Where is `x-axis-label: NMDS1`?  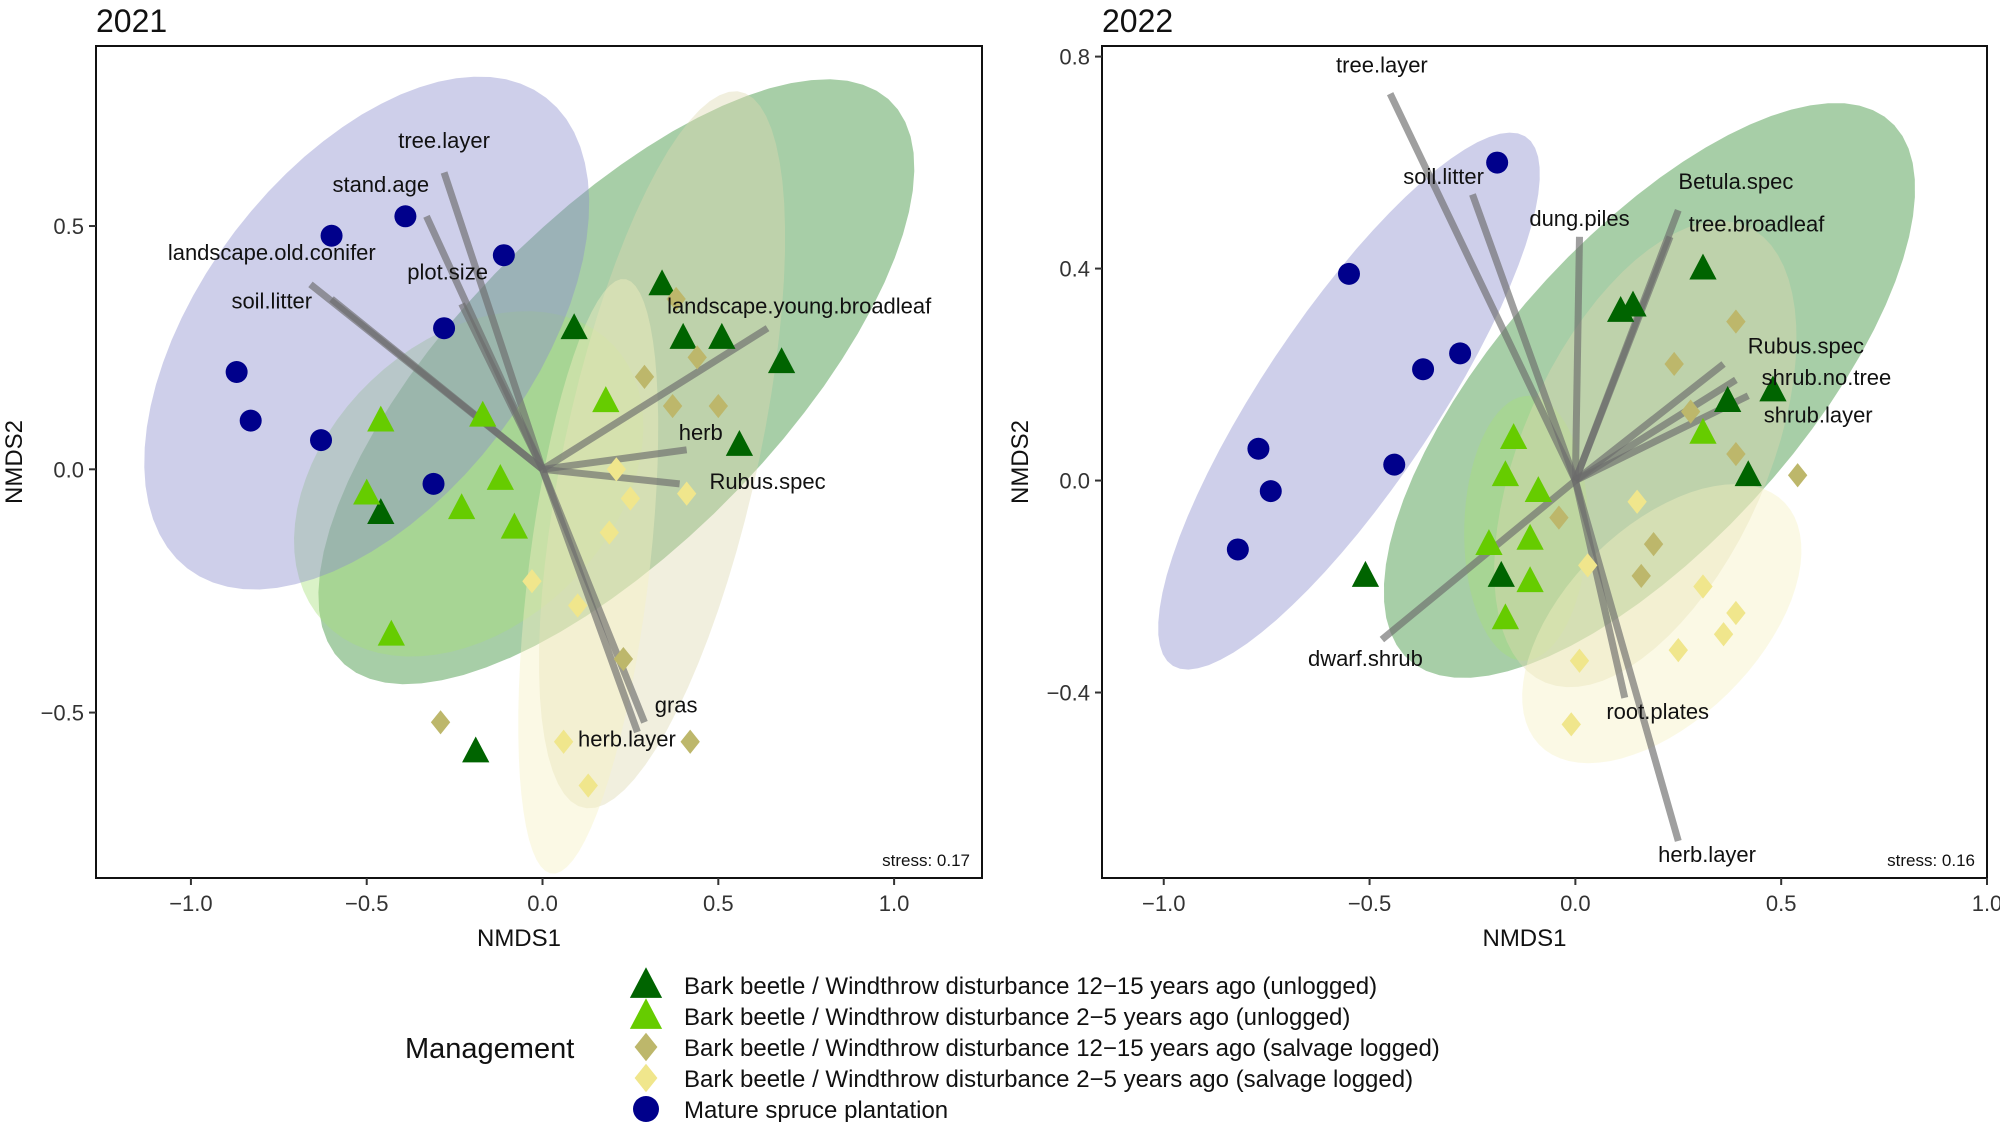
x-axis-label: NMDS1 is located at coordinates (1524, 938).